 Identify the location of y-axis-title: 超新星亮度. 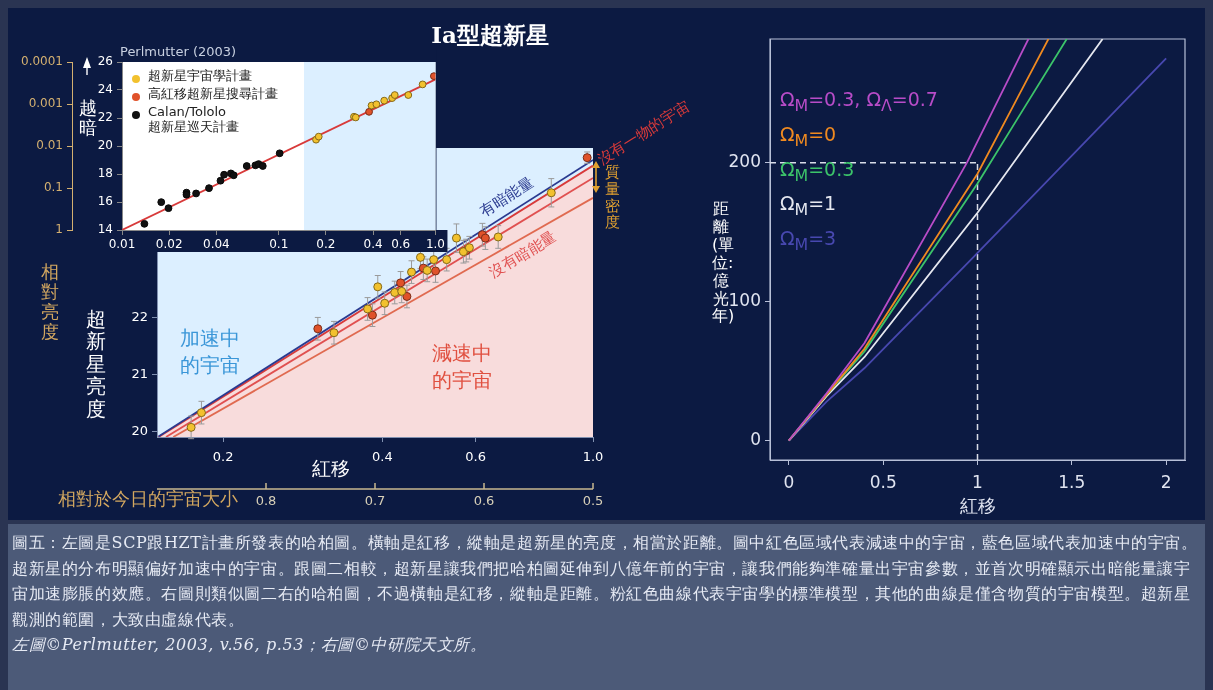
(95, 364).